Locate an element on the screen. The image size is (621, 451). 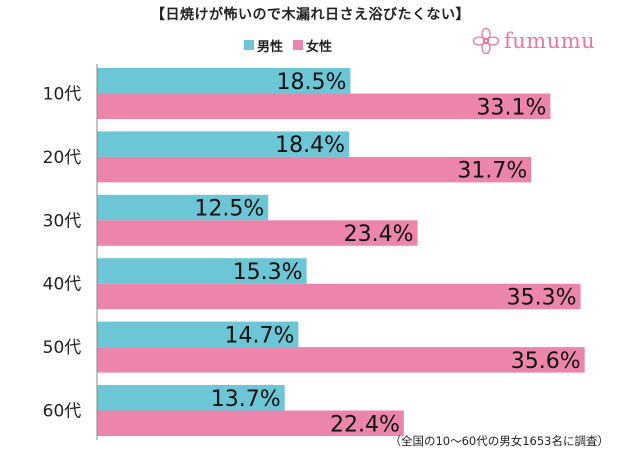
data-label-male-3: 15.3% is located at coordinates (268, 272).